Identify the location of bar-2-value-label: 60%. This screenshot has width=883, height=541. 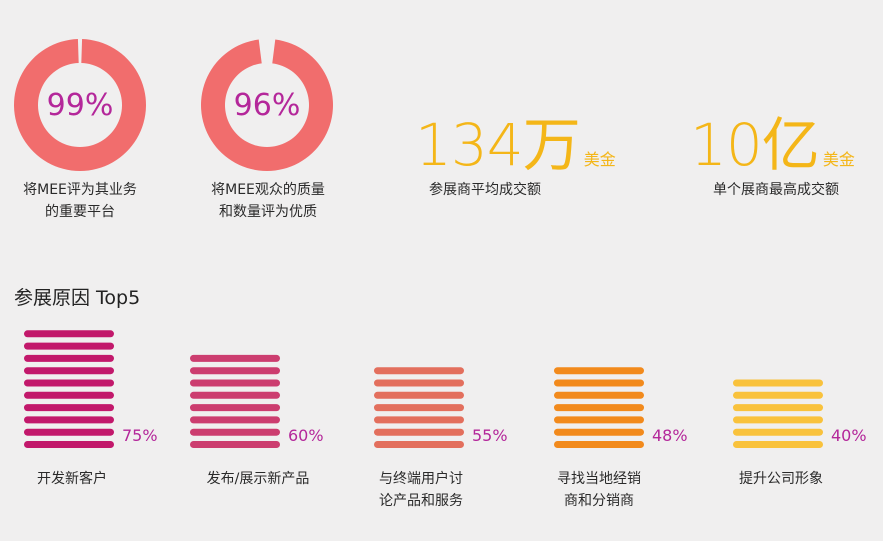
(306, 435).